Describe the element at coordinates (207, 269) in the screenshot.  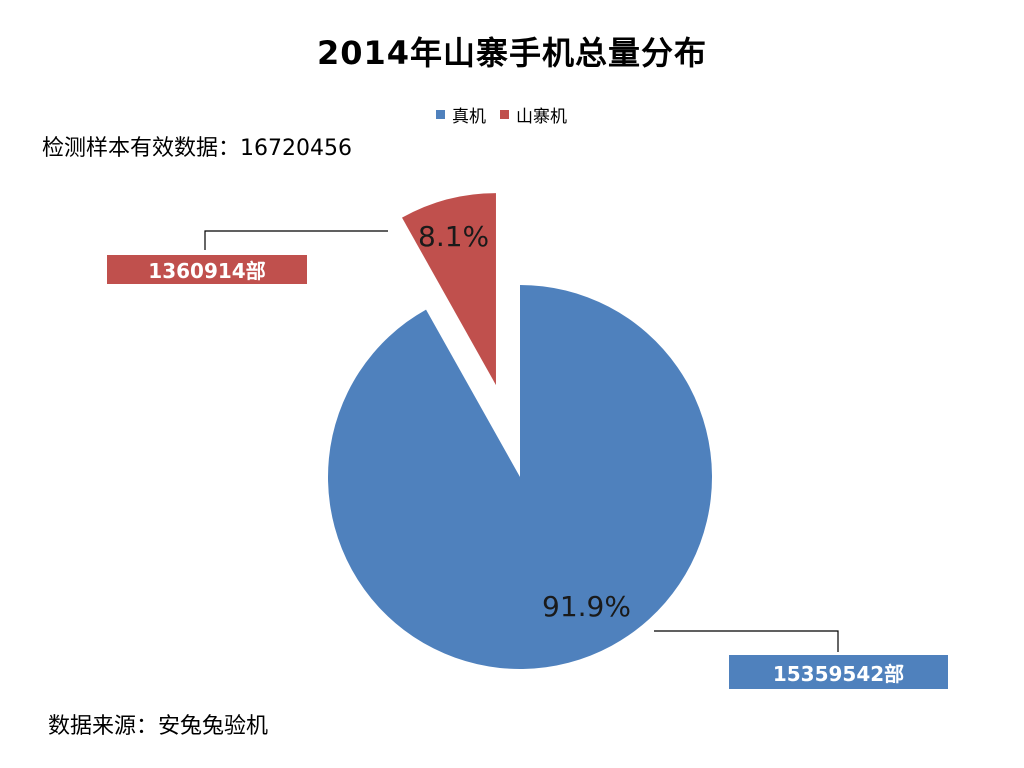
I see `data-label-copycat-count: 1360914部` at that location.